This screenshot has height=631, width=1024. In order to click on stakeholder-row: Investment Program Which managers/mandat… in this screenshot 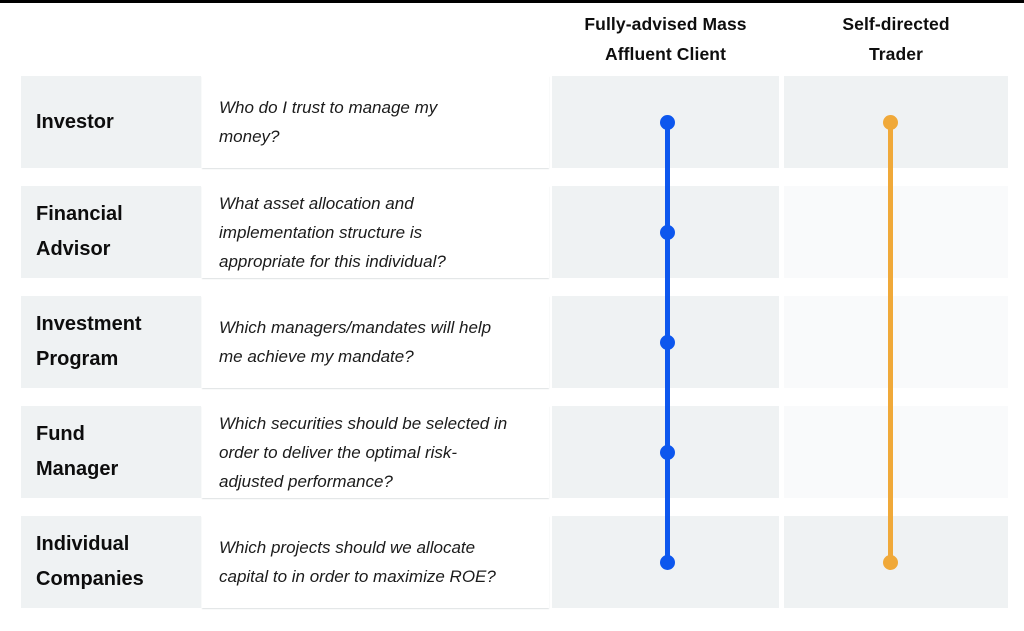, I will do `click(512, 342)`.